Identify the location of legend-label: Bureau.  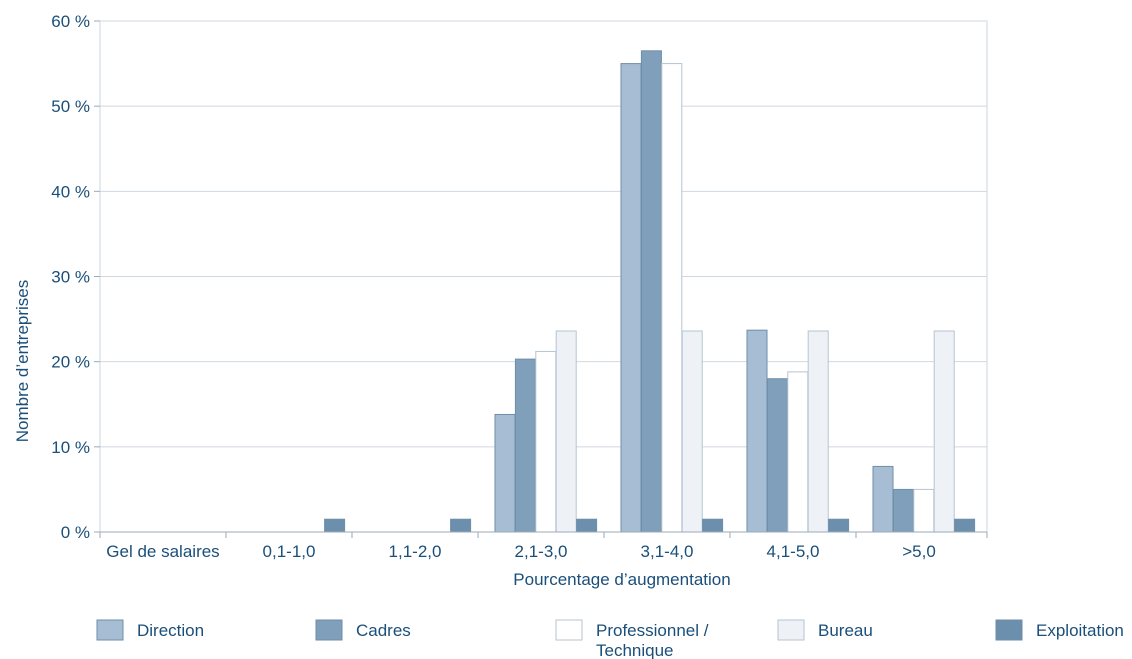
(845, 630).